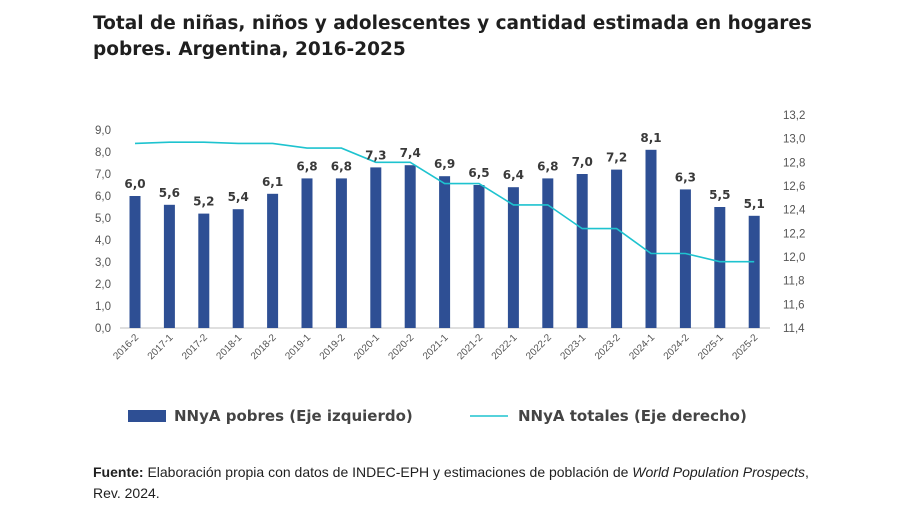 The width and height of the screenshot is (900, 505). What do you see at coordinates (103, 241) in the screenshot?
I see `y-left-tick-label: 4,0` at bounding box center [103, 241].